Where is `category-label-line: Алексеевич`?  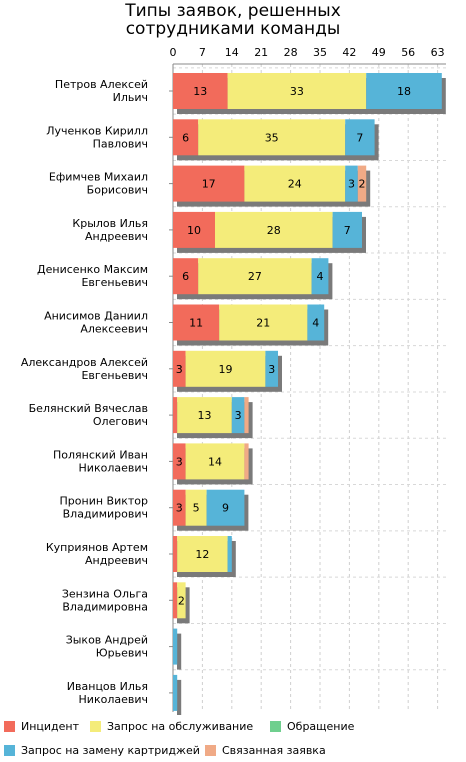
category-label-line: Алексеевич is located at coordinates (114, 329).